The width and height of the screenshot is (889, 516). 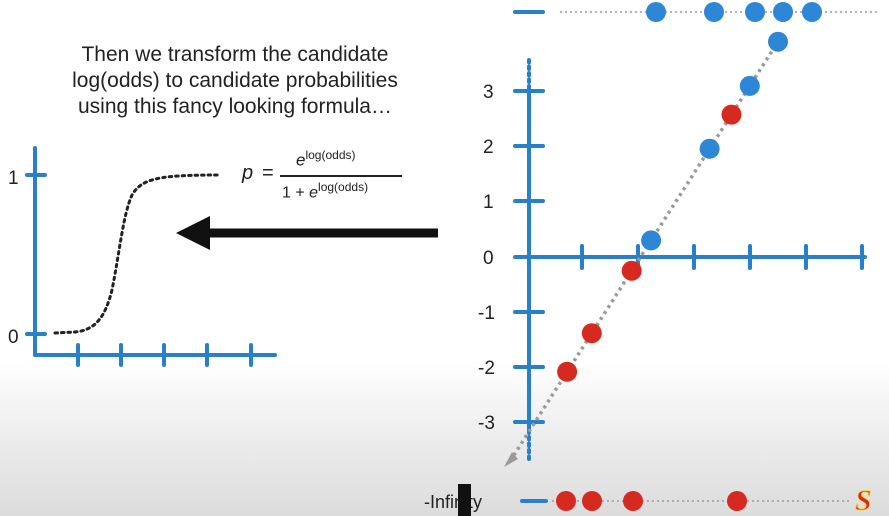 I want to click on sigmoid-curve, so click(x=137, y=254).